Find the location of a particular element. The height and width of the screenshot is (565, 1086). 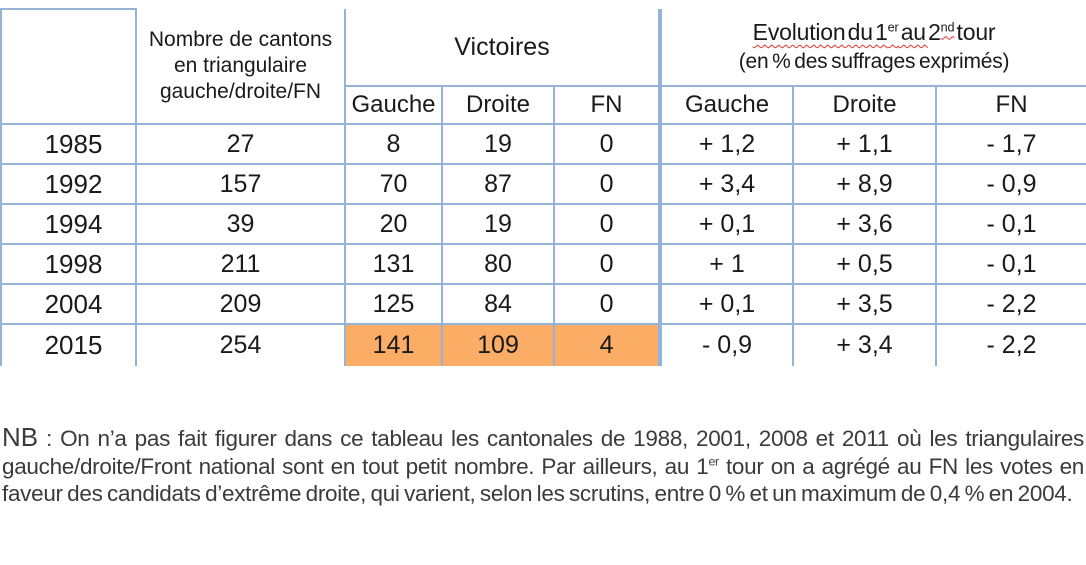

evolution-header-squiggled-text: Evolution du 1er au is located at coordinates (840, 32).